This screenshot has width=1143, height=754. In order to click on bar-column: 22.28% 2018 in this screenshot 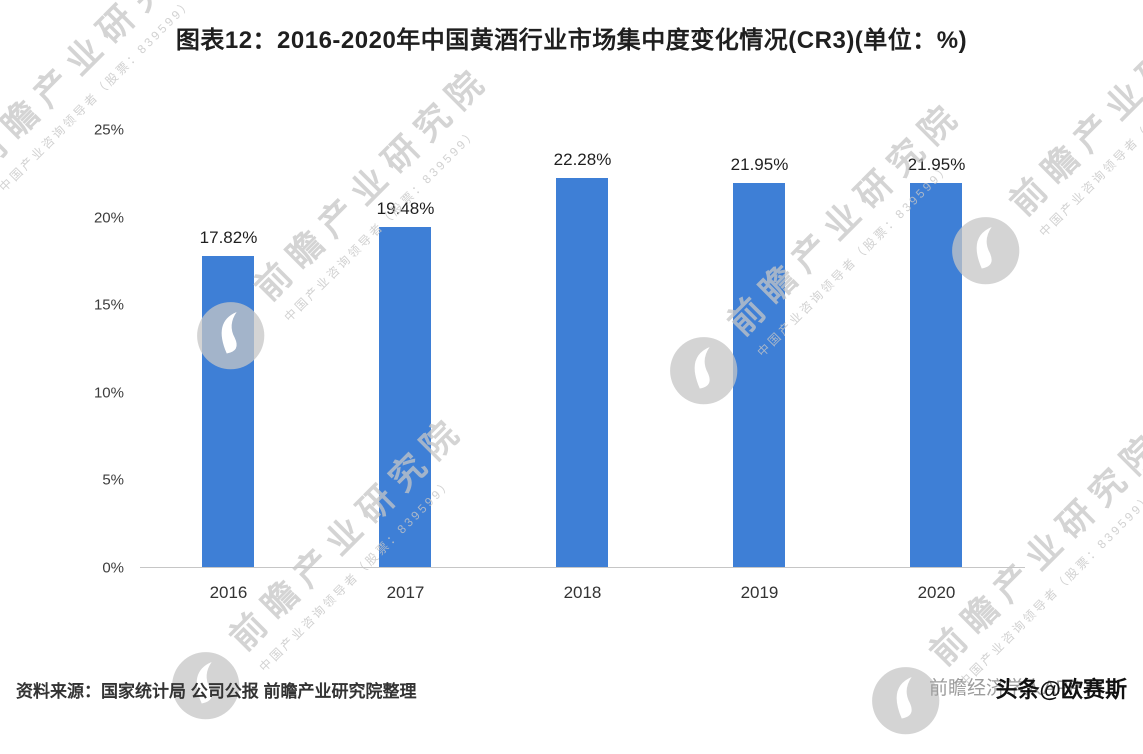, I will do `click(582, 366)`.